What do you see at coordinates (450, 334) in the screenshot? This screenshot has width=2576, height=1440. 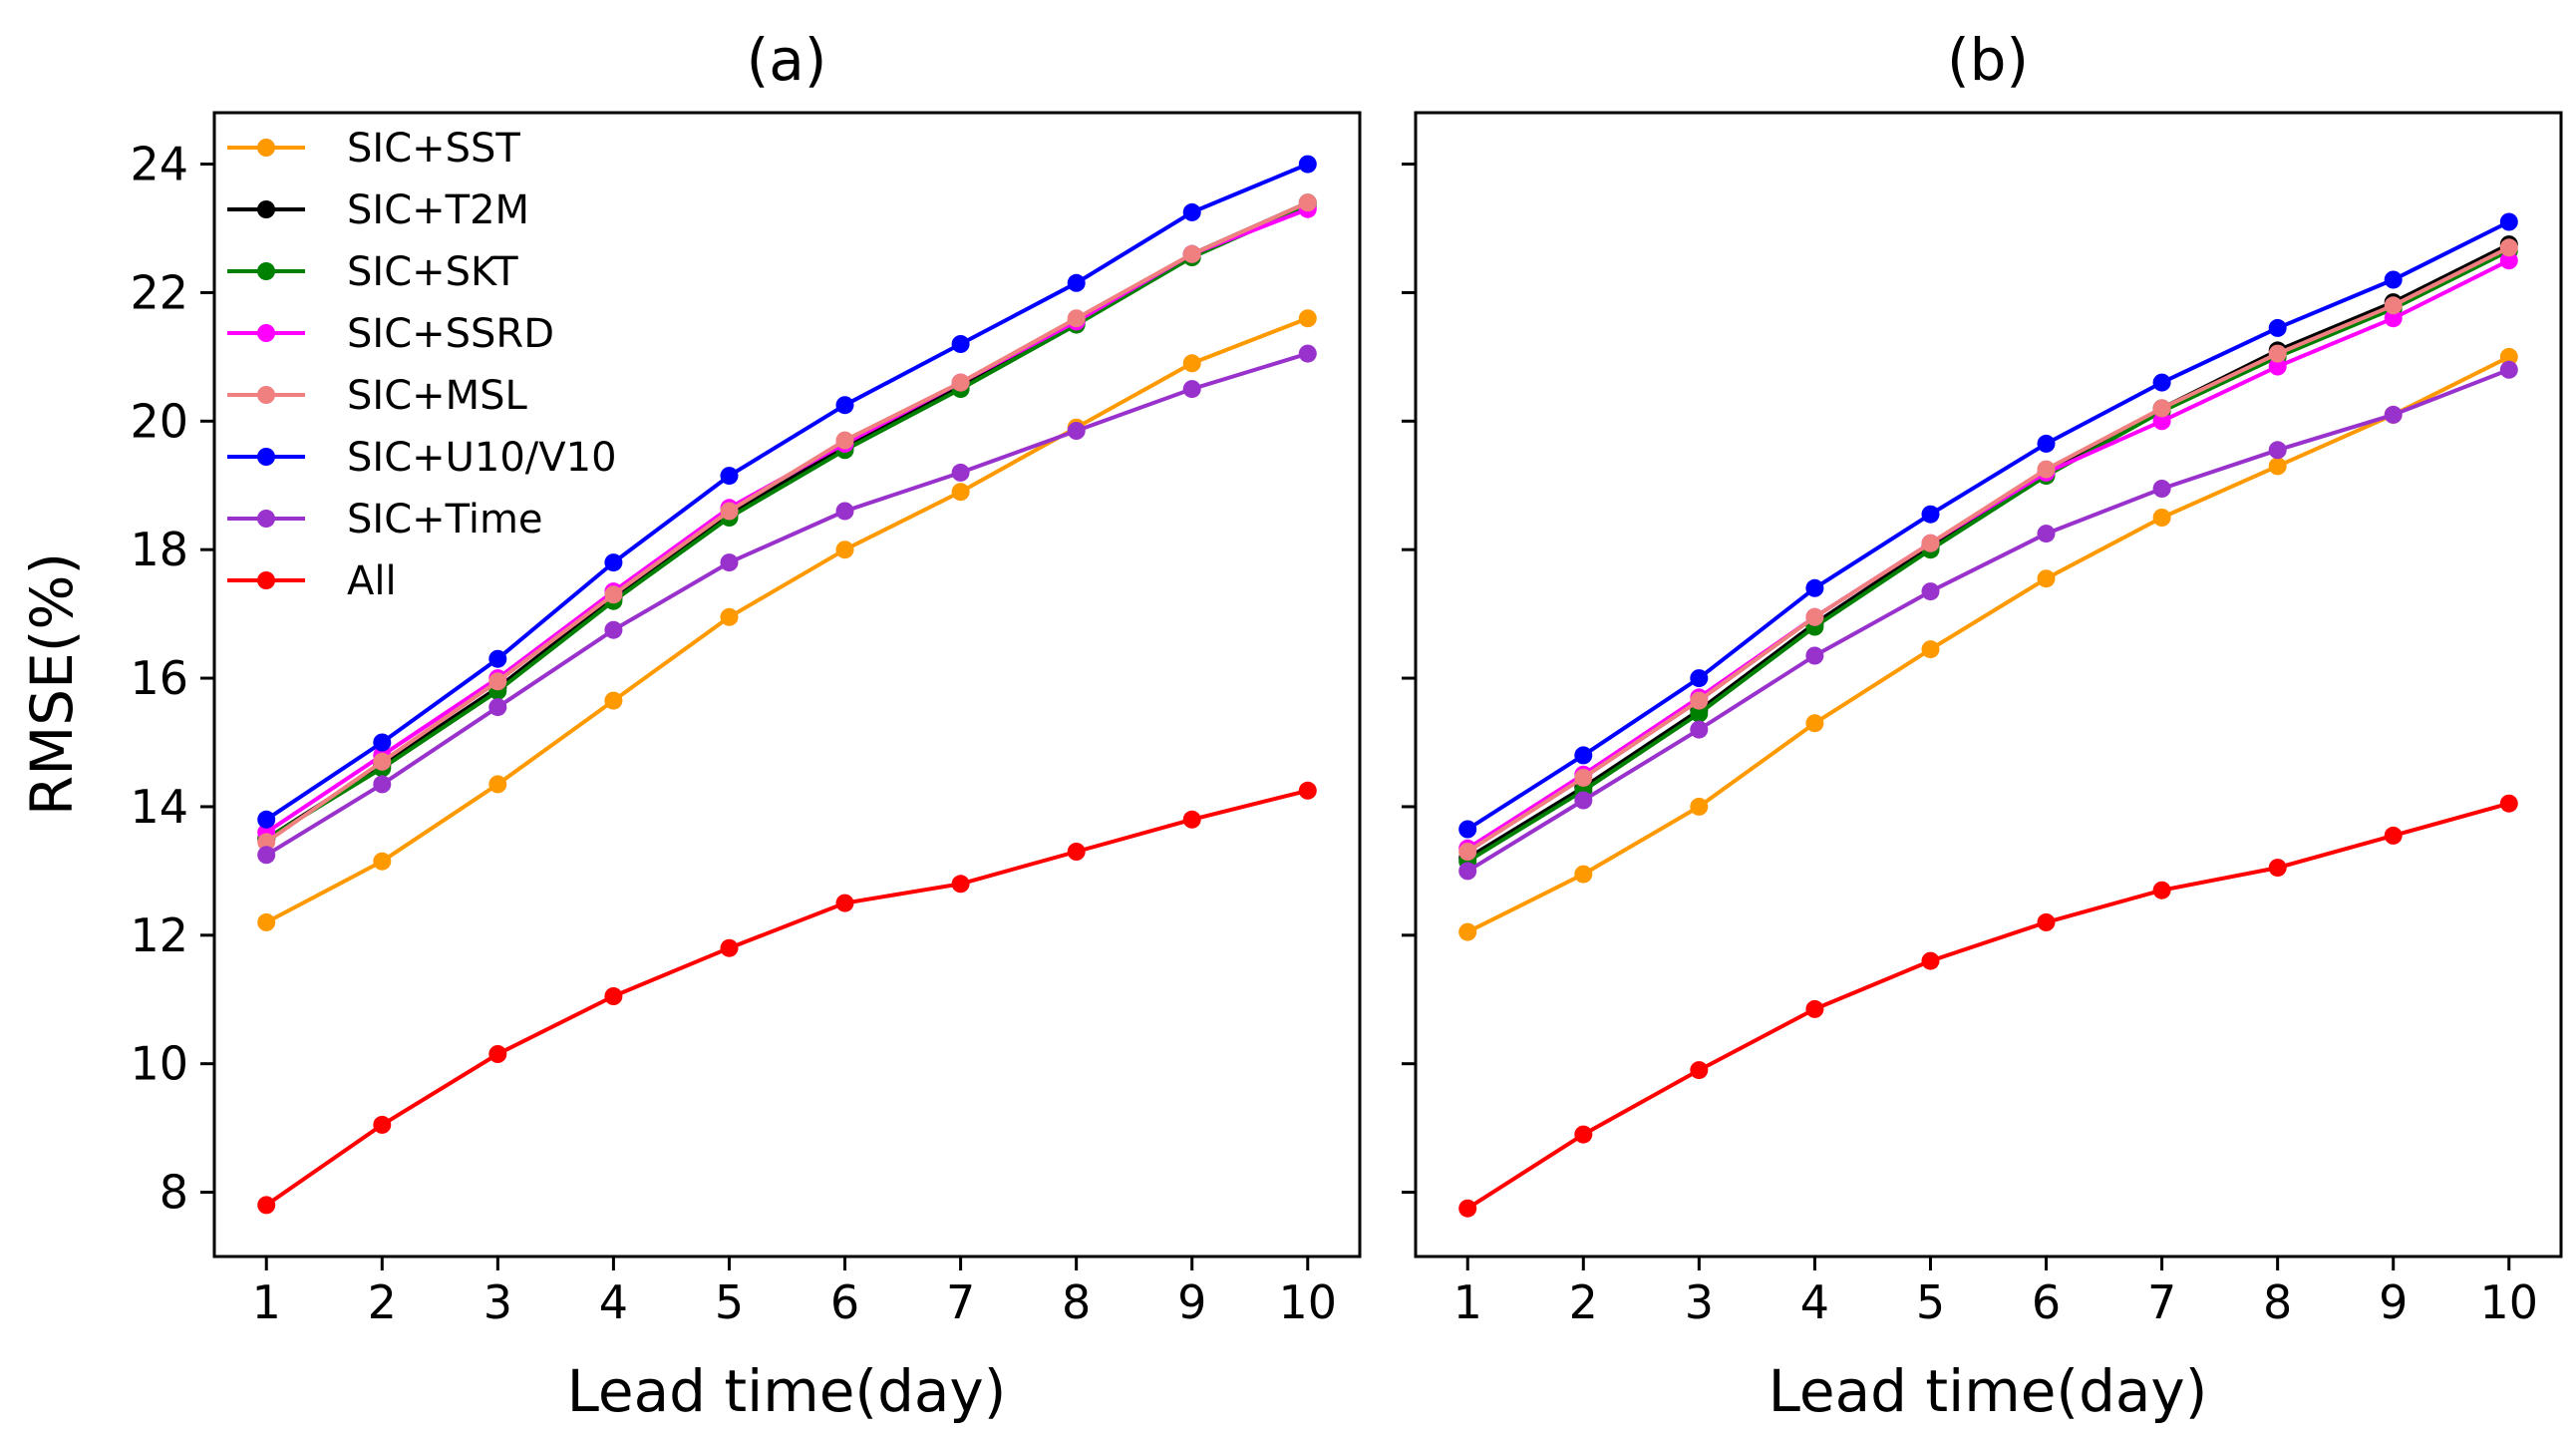 I see `legend-label-sic-ssrd: SIC+SSRD` at bounding box center [450, 334].